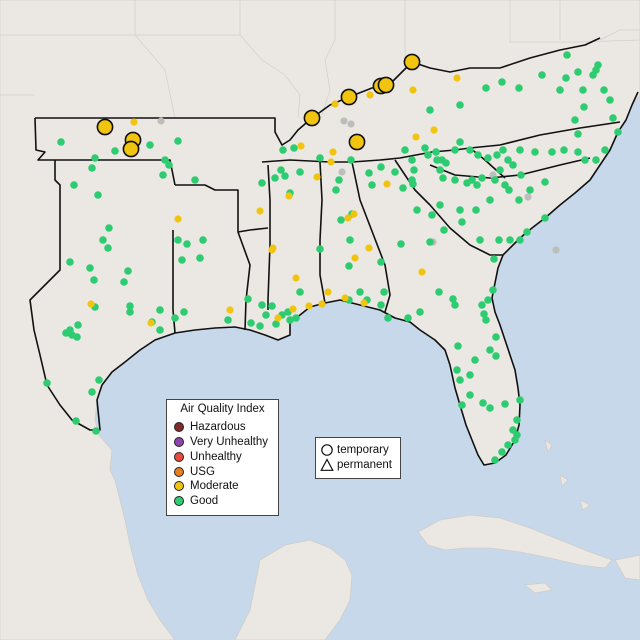 The width and height of the screenshot is (640, 640). What do you see at coordinates (327, 450) in the screenshot?
I see `circle-icon` at bounding box center [327, 450].